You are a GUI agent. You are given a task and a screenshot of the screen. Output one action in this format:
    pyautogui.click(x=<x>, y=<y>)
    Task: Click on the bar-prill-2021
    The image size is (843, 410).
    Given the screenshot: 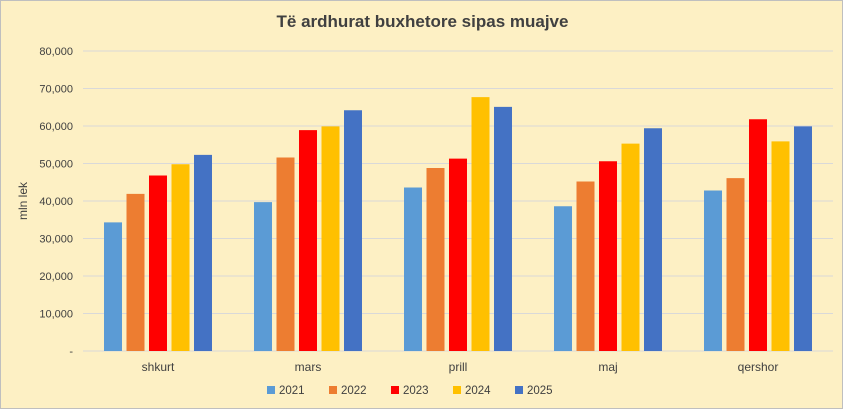 What is the action you would take?
    pyautogui.click(x=413, y=269)
    